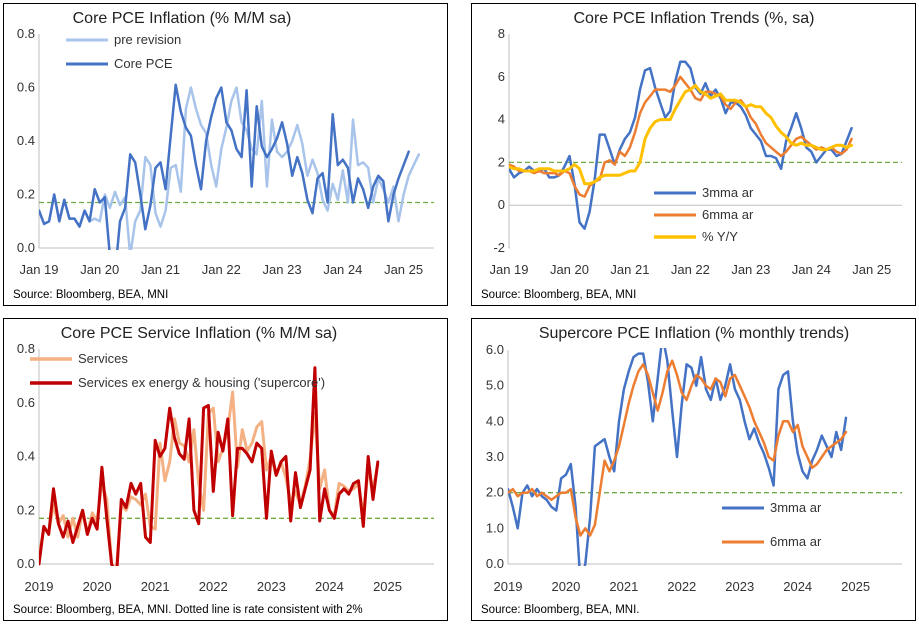  I want to click on y-tick-label: 2, so click(501, 161).